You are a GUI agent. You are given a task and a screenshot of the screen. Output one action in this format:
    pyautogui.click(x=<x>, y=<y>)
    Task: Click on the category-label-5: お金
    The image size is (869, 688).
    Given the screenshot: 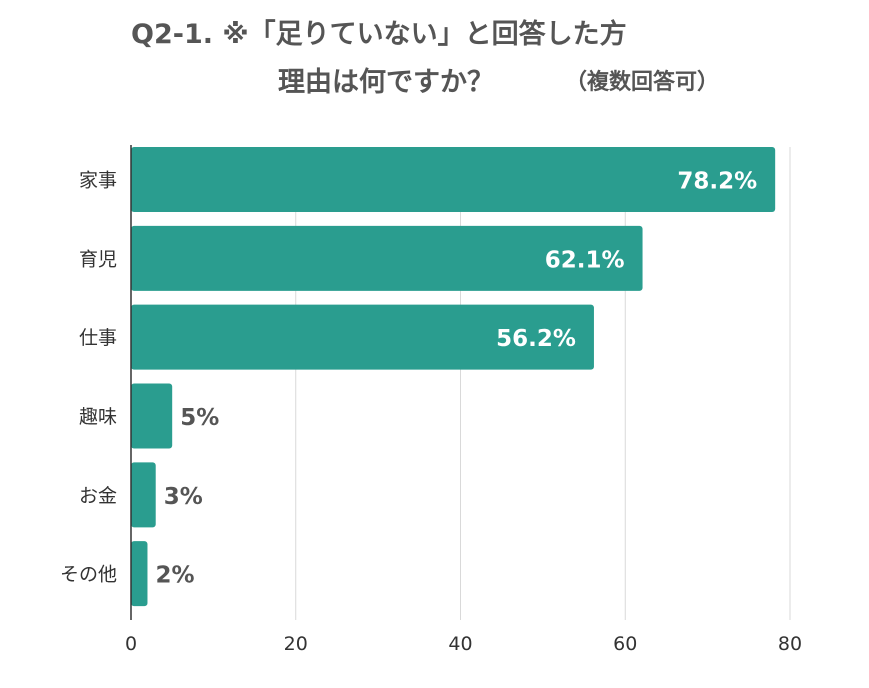 What is the action you would take?
    pyautogui.click(x=98, y=496)
    